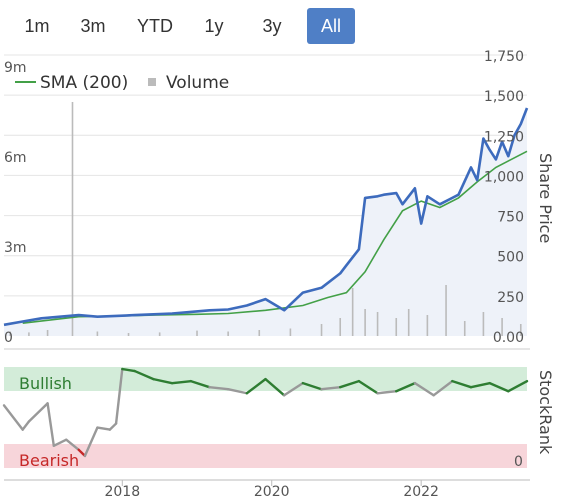 The height and width of the screenshot is (498, 568). What do you see at coordinates (504, 197) in the screenshot?
I see `price-axis-ticks: 0.00 250 500 750 1,000 1,250 1,500 1,750` at bounding box center [504, 197].